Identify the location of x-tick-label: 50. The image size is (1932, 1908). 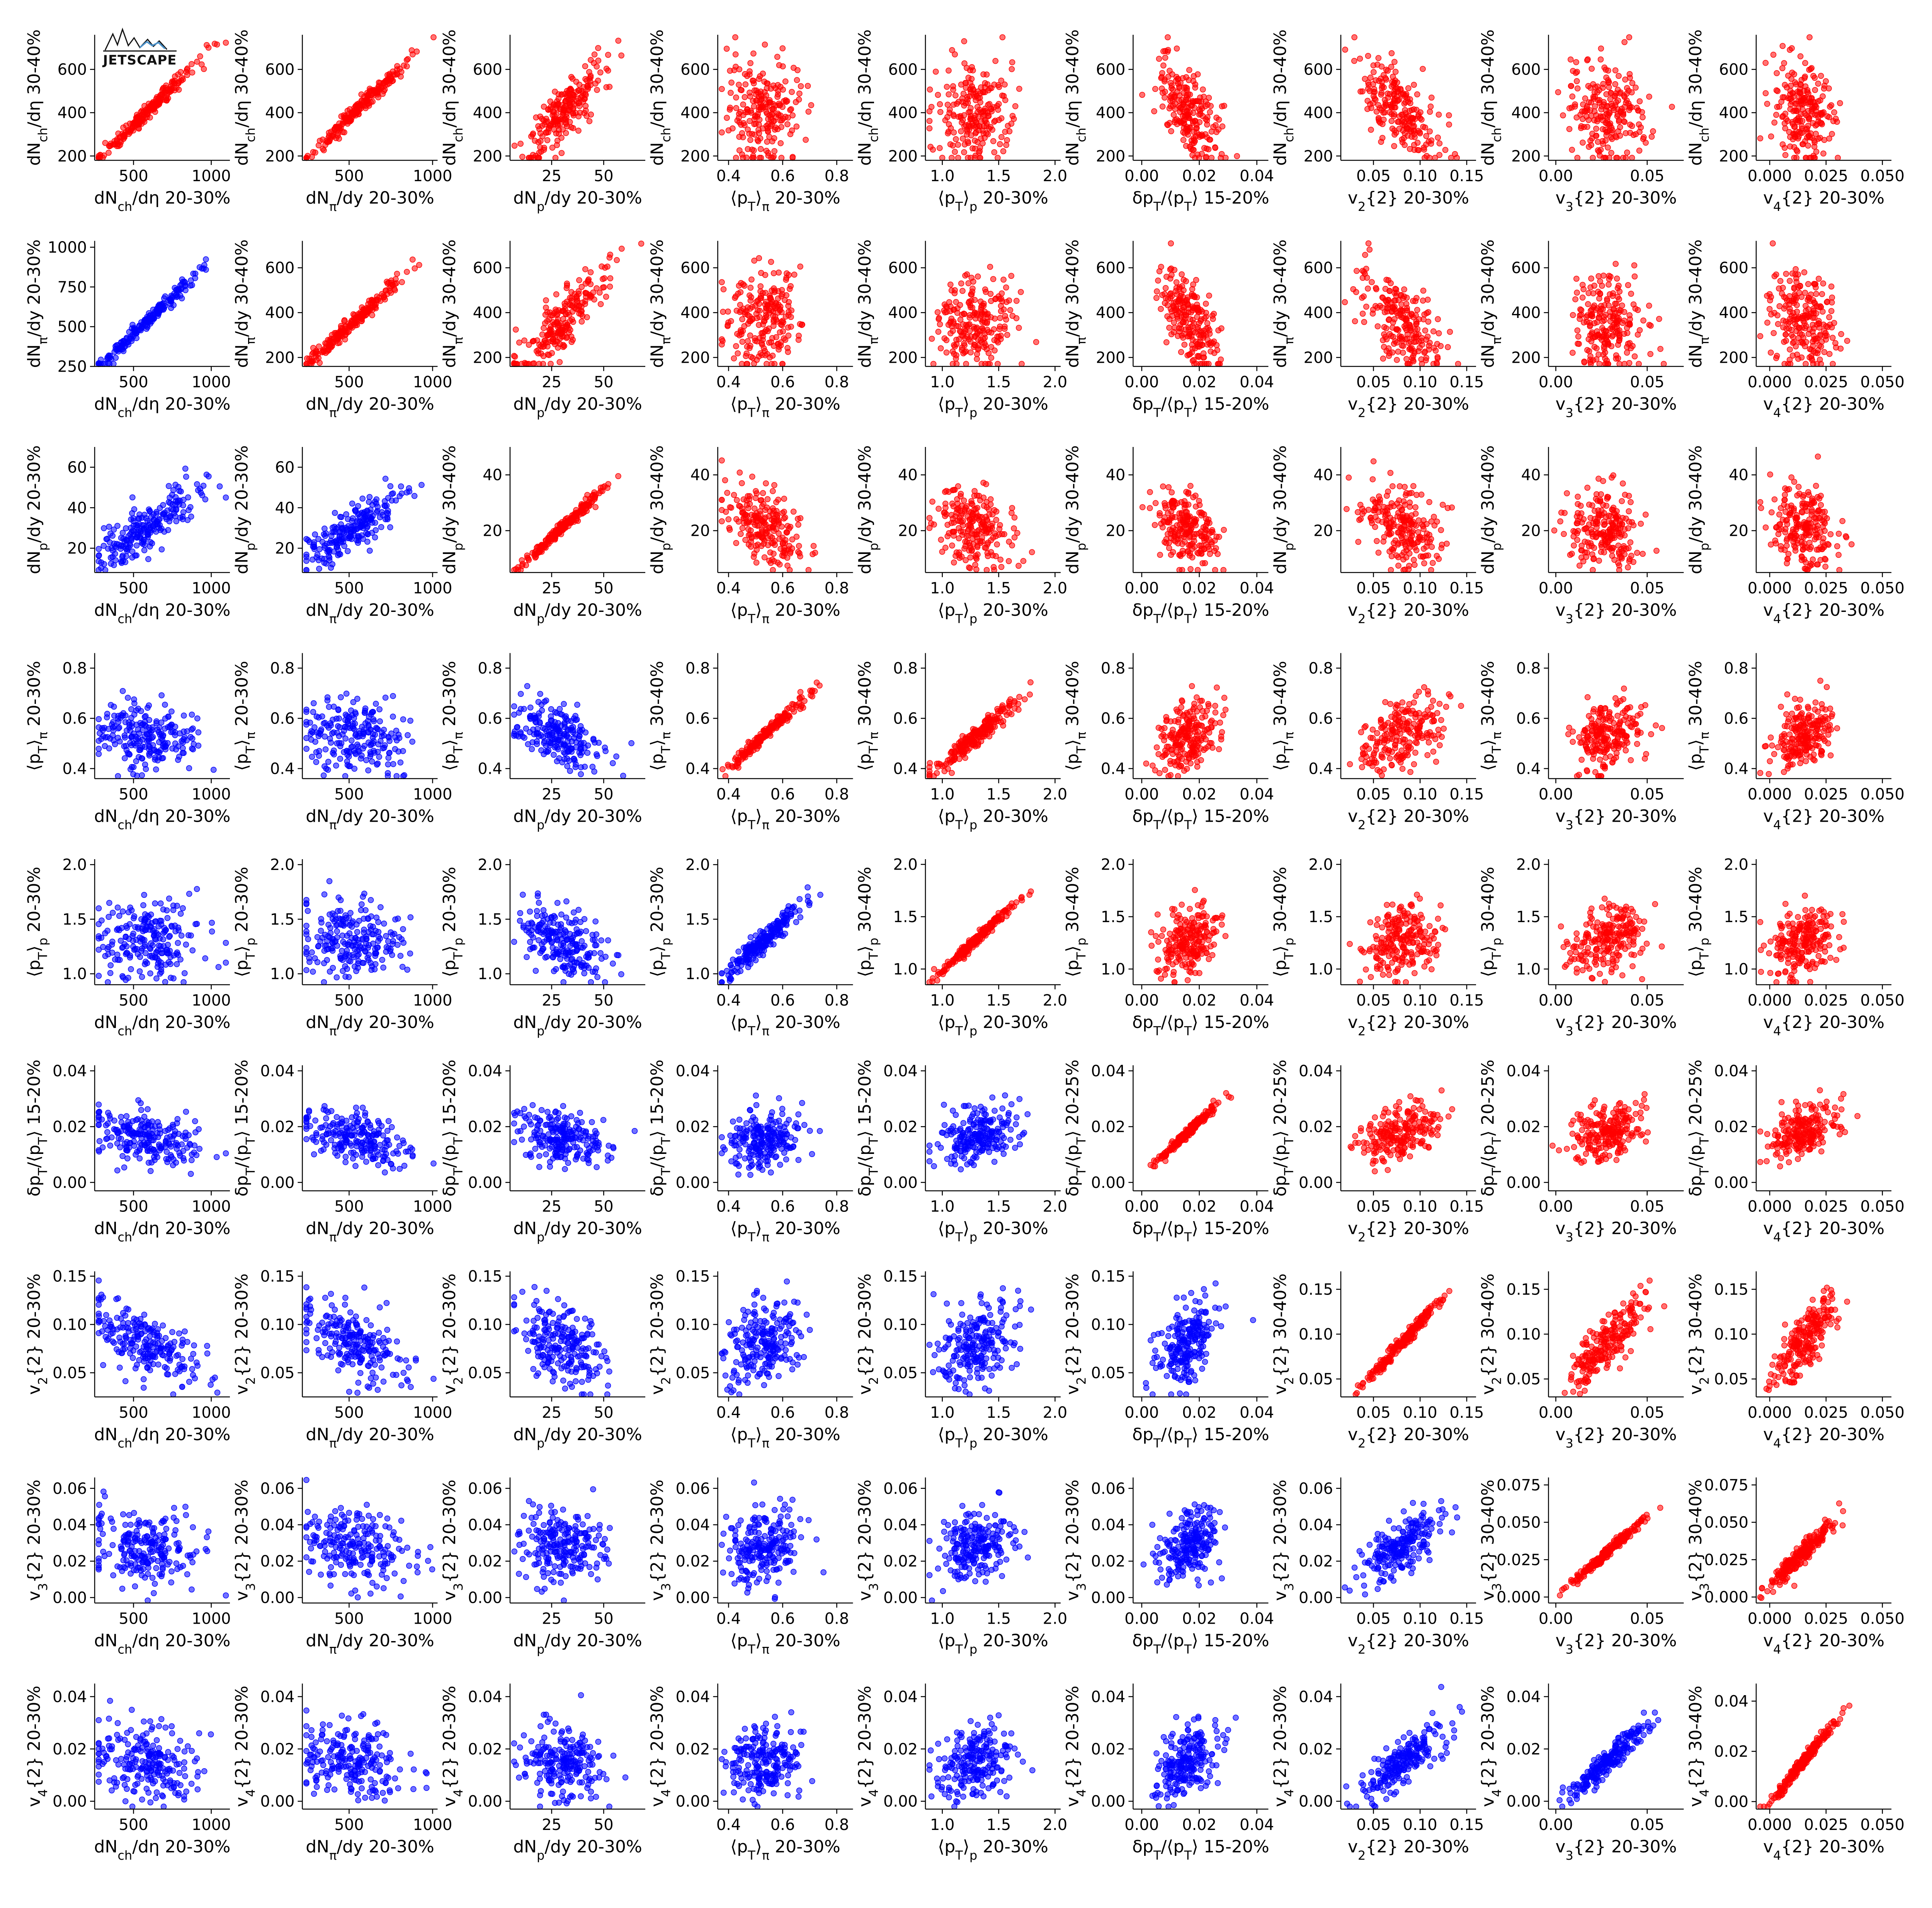
(604, 588).